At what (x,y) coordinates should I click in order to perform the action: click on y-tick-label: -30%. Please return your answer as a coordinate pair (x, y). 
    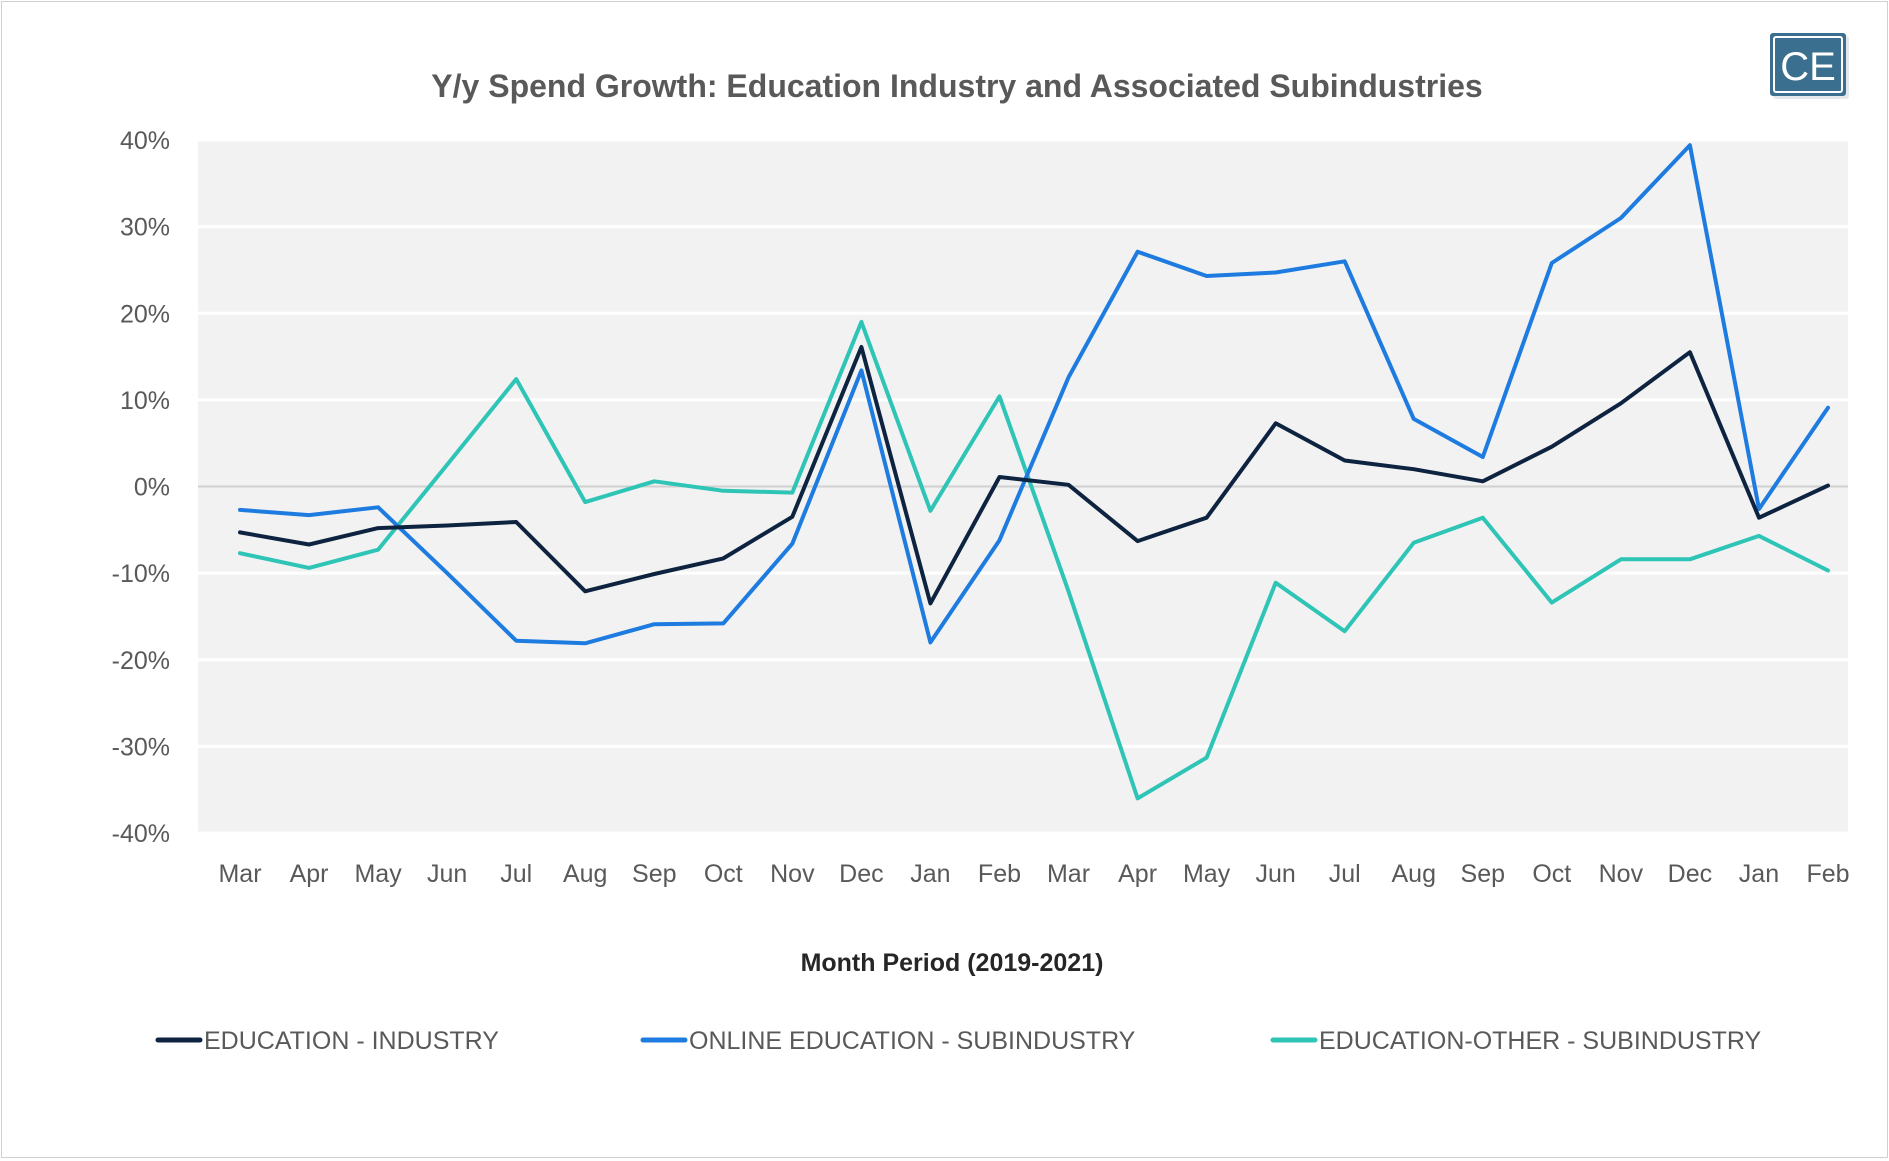
    Looking at the image, I should click on (141, 747).